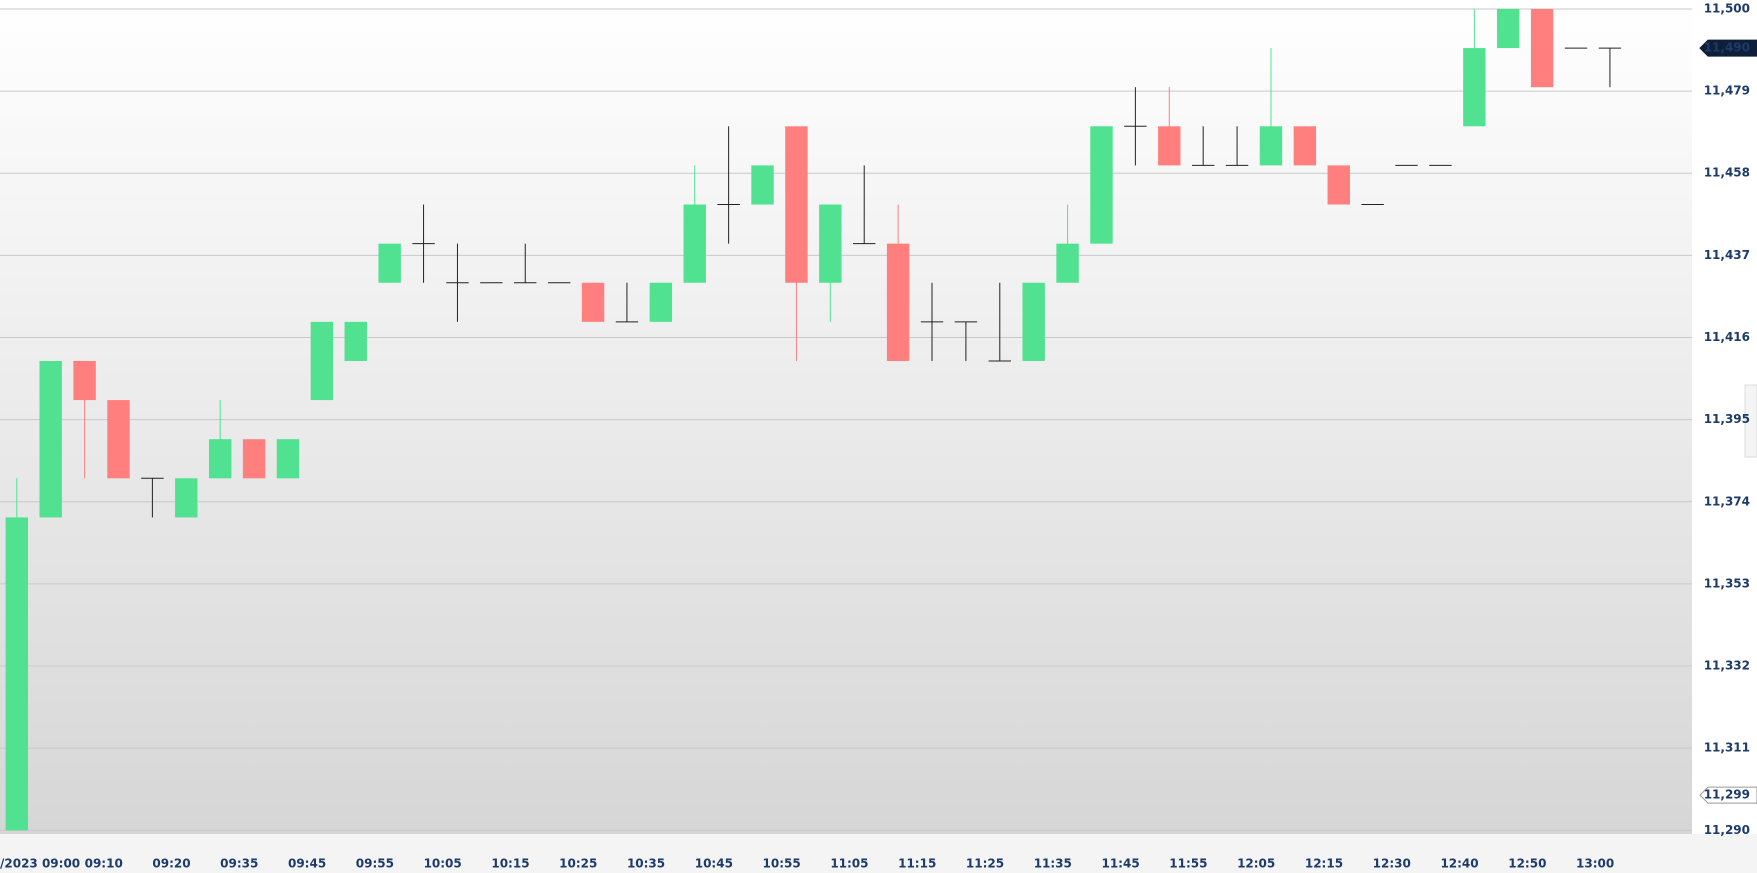 The height and width of the screenshot is (873, 1757). I want to click on y-tick-label: 11,416, so click(1727, 337).